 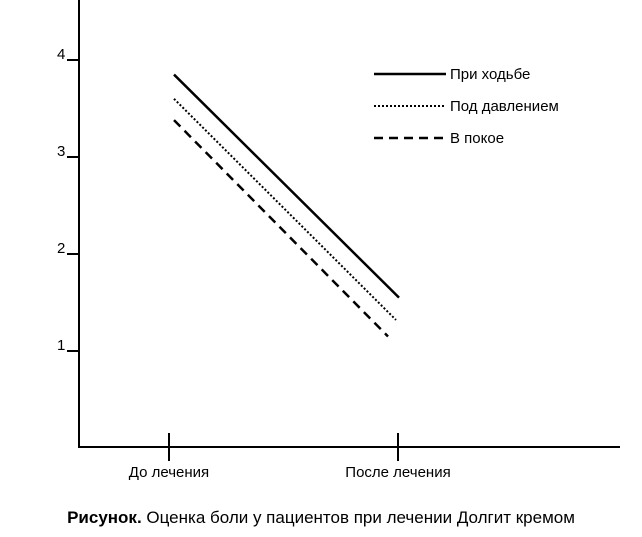 I want to click on legend: При ходьбе Под давлением В покое, so click(x=466, y=106).